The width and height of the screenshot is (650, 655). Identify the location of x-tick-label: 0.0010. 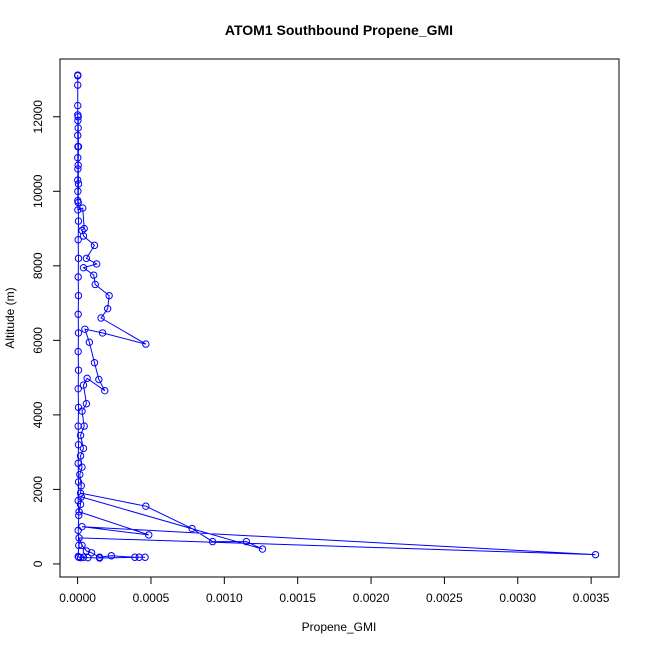
(224, 598).